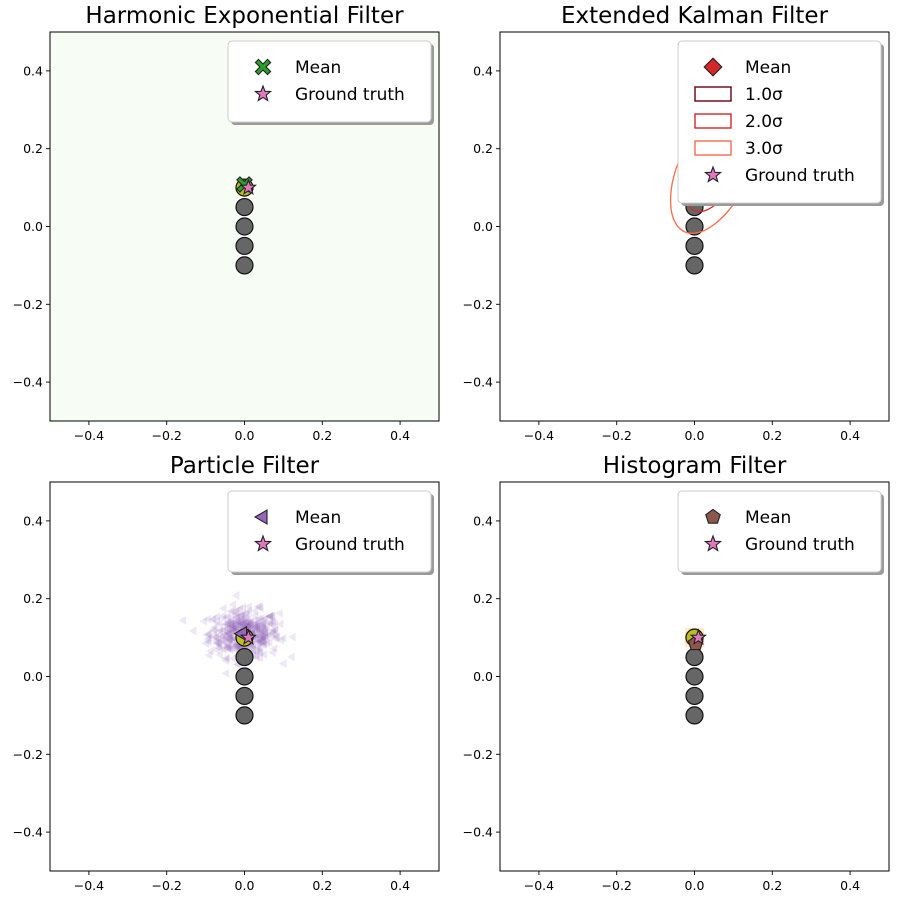  What do you see at coordinates (28, 304) in the screenshot?
I see `y-tick-label: −0.2` at bounding box center [28, 304].